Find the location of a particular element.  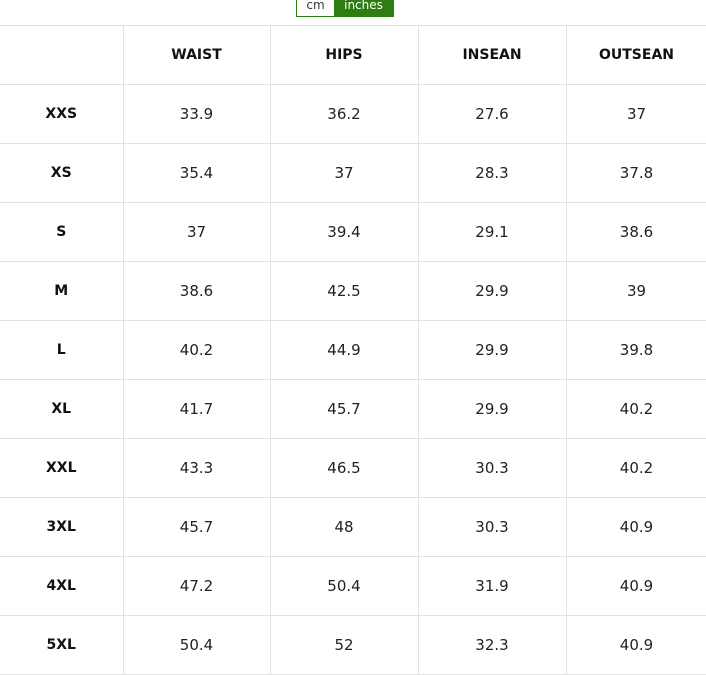

measurement-cell: 39.4 is located at coordinates (344, 232).